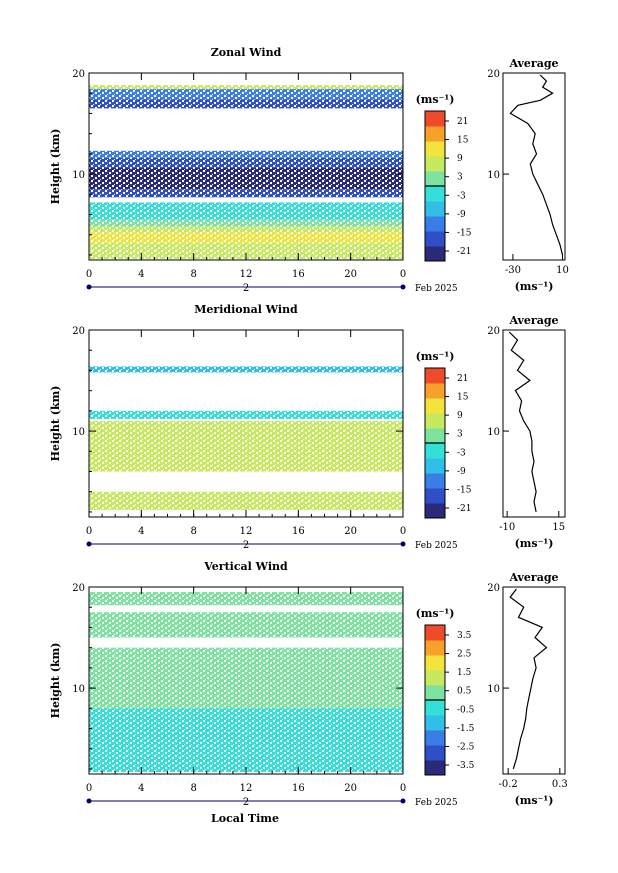 The image size is (618, 873). Describe the element at coordinates (464, 673) in the screenshot. I see `colorbar-tick-label: 1.5` at that location.